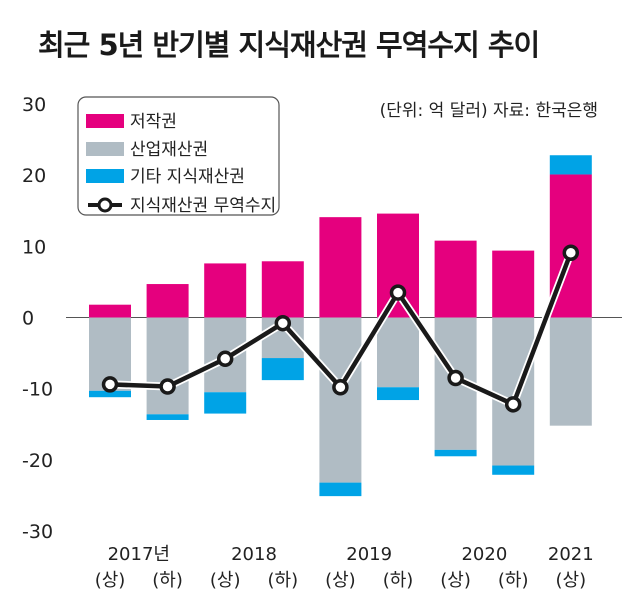  What do you see at coordinates (289, 45) in the screenshot?
I see `chart-title: 최근 5년 반기별 지식재산권 무역수지 추이` at bounding box center [289, 45].